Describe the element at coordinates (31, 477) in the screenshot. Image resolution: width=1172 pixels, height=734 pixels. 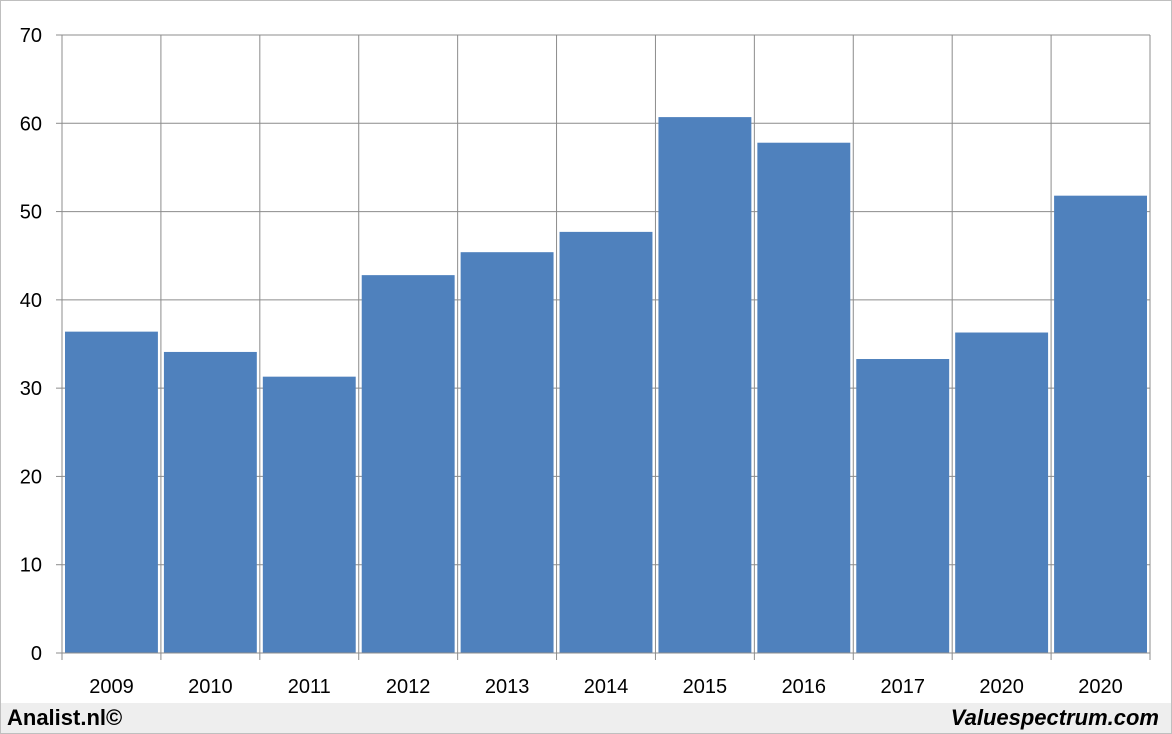
I see `y-tick-label: 20` at that location.